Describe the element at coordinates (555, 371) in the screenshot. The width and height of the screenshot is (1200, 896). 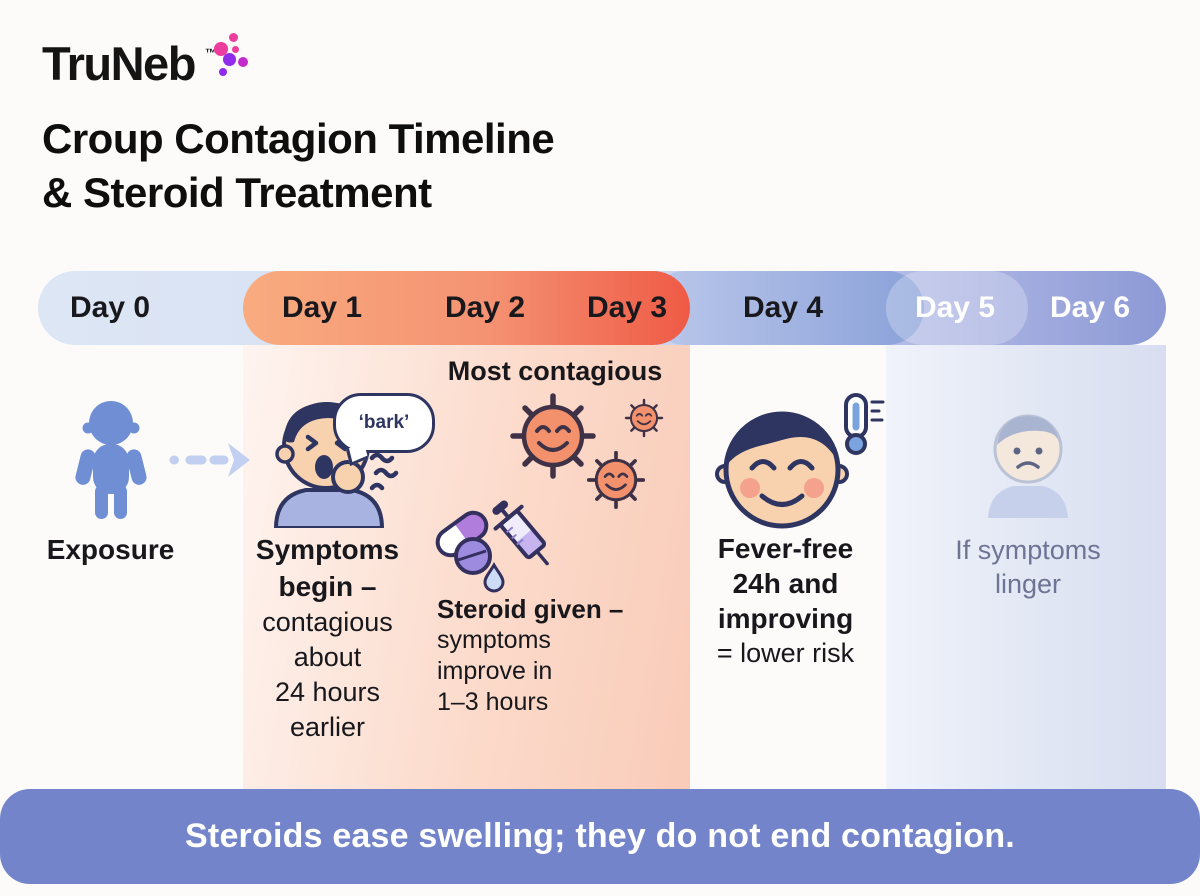
I see `most-contagious-heading: Most contagious` at that location.